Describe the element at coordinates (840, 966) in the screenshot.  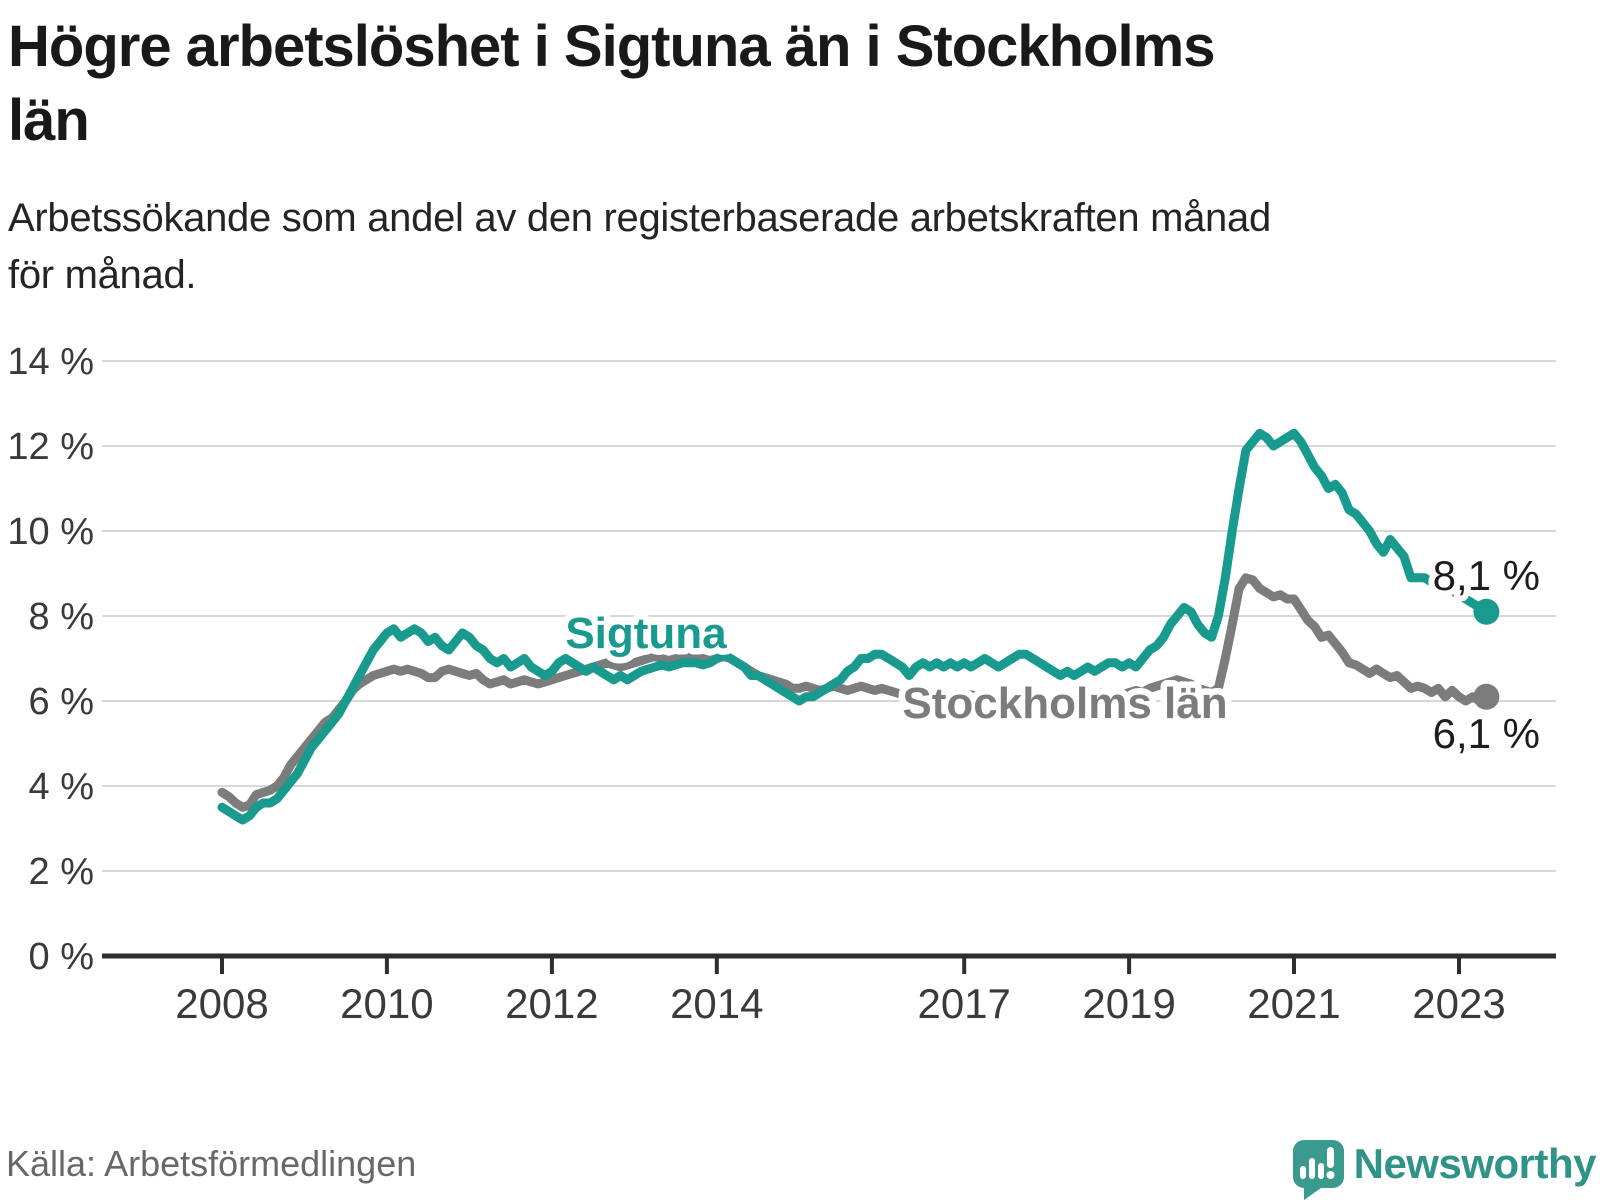
I see `x-axis-ticks` at that location.